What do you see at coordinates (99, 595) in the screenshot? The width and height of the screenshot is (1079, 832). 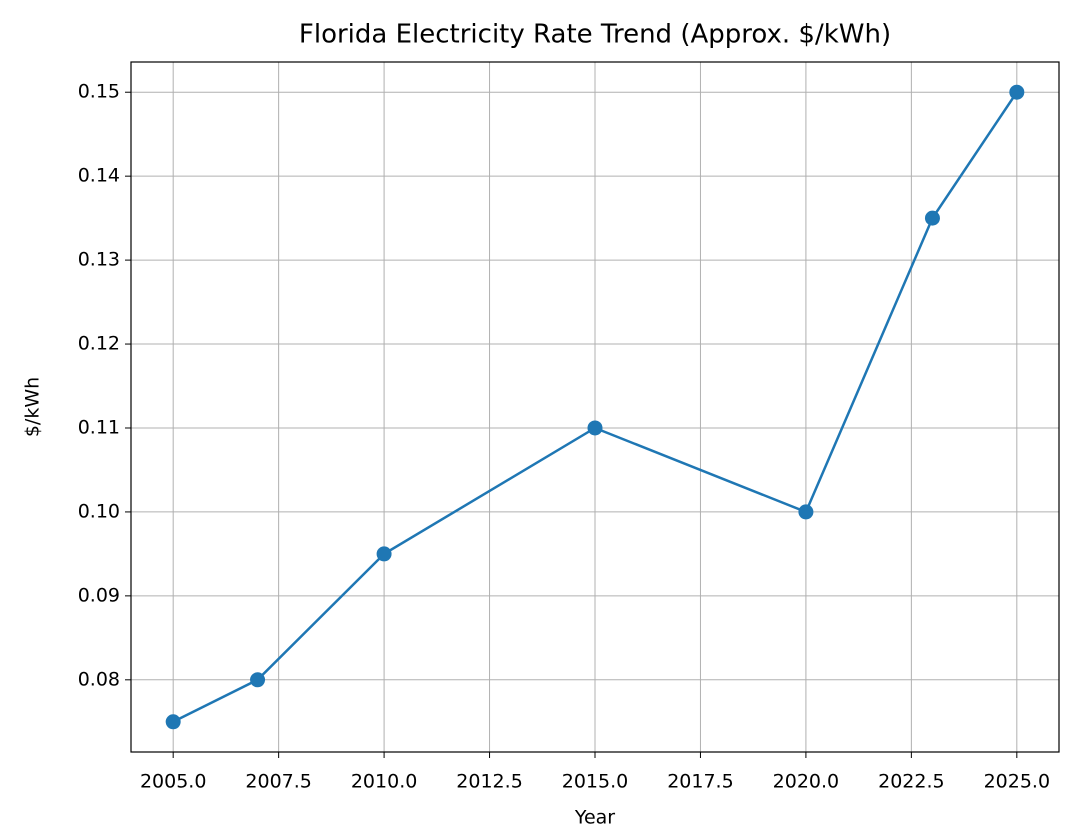 I see `y-tick-label: 0.09` at bounding box center [99, 595].